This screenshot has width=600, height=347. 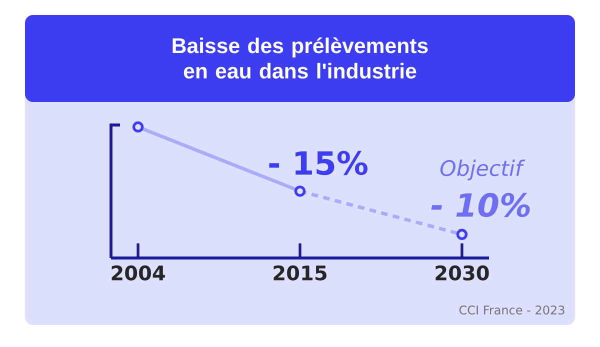 I want to click on chart-title: Baisse des prélèvements en eau dans l'industrie, so click(x=300, y=58).